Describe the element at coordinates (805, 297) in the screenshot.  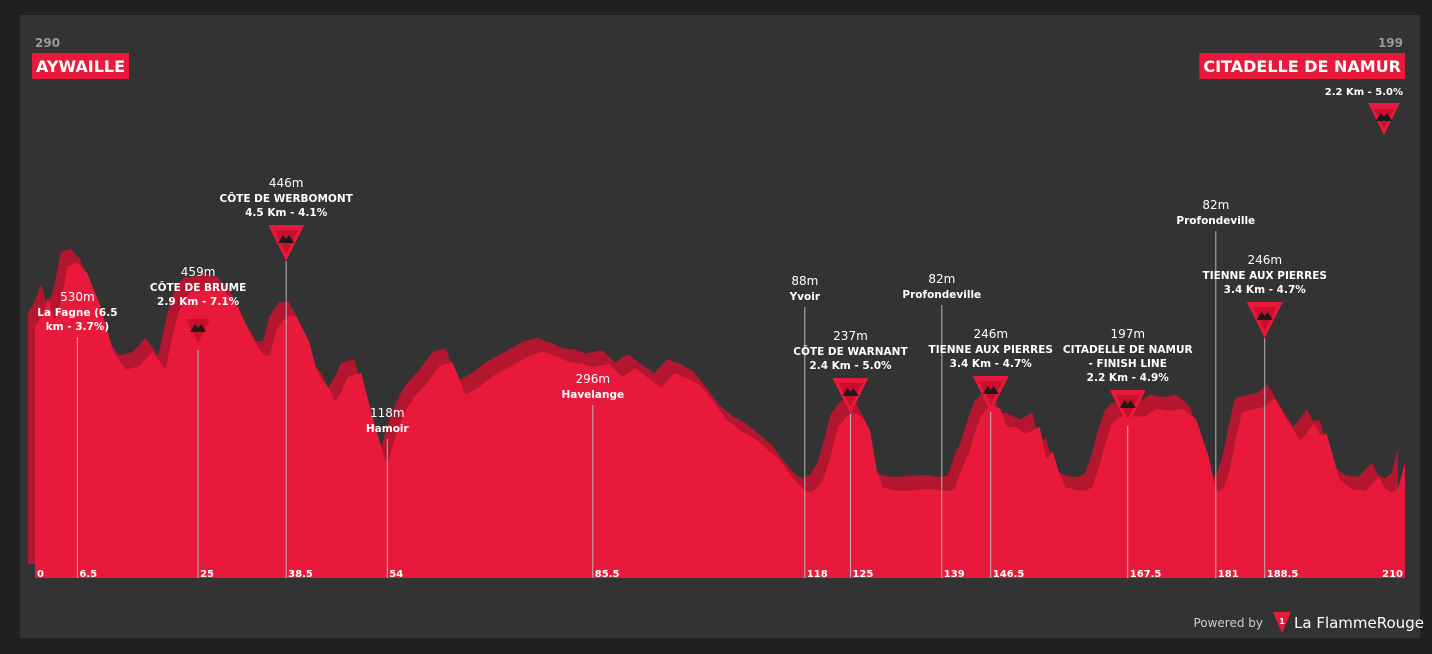
I see `waypoint-name: Yvoir` at that location.